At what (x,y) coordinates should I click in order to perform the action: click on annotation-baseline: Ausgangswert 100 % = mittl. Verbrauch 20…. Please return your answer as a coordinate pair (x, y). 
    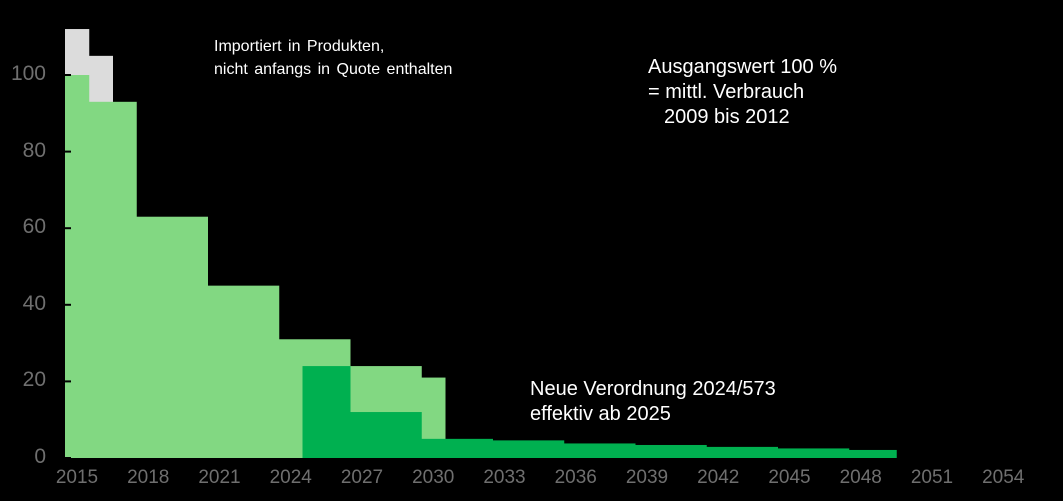
    Looking at the image, I should click on (742, 92).